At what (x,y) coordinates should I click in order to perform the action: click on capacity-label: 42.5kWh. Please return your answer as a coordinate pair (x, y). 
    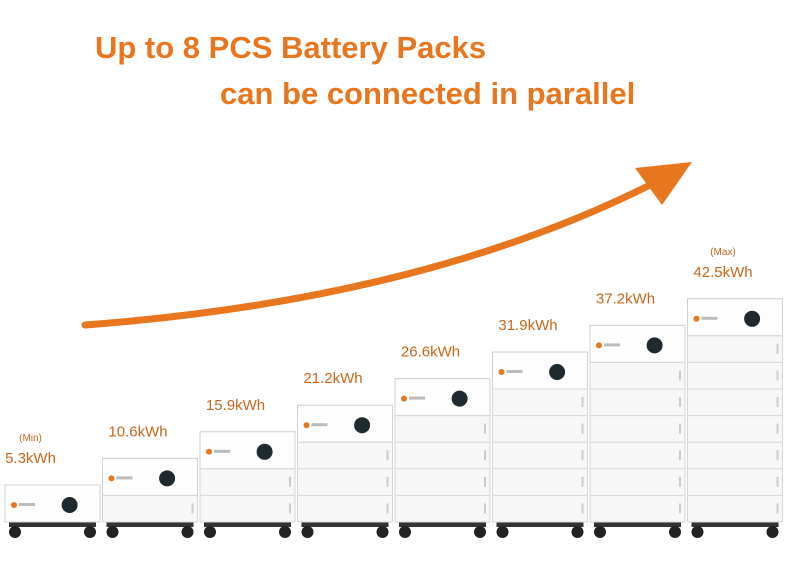
    Looking at the image, I should click on (722, 272).